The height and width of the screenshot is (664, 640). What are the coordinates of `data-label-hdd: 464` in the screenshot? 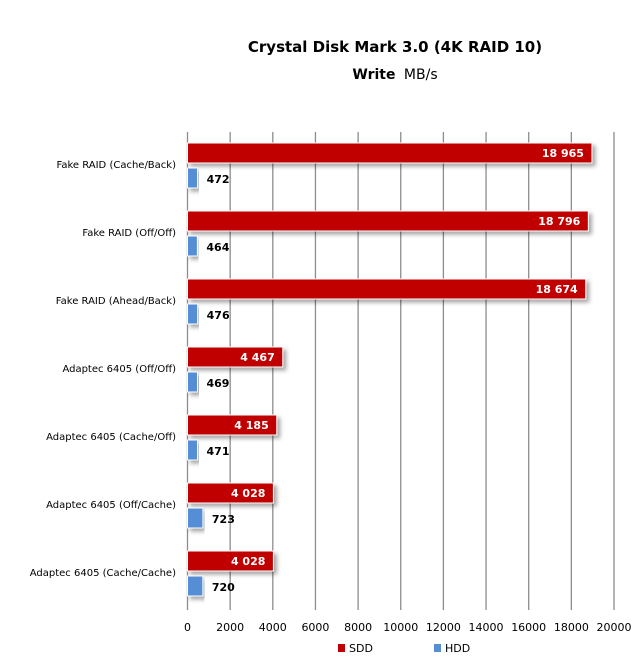 It's located at (217, 247).